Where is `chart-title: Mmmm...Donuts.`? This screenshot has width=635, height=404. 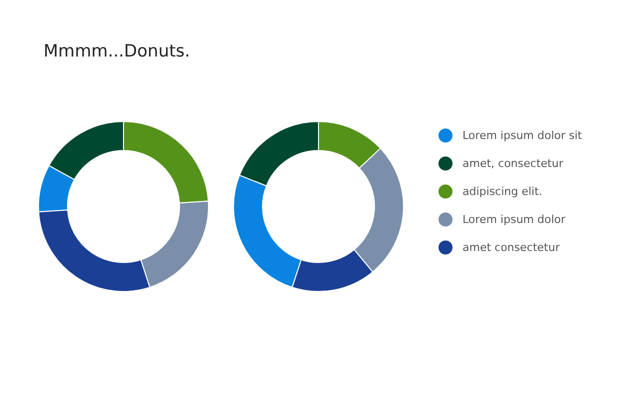 chart-title: Mmmm...Donuts. is located at coordinates (117, 52).